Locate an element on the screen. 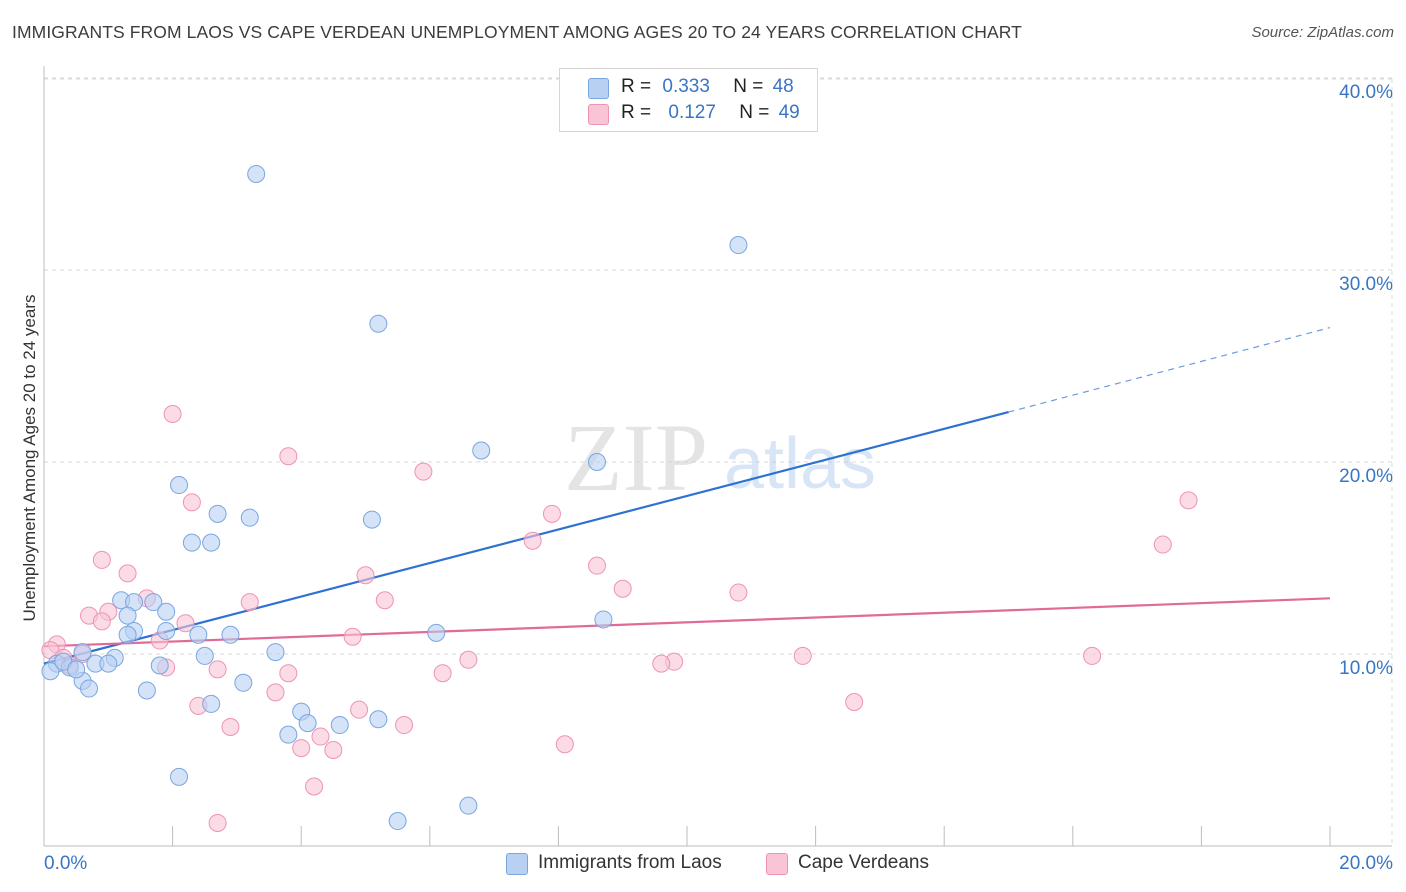  y-tick-label: 20.0% is located at coordinates (1366, 476).